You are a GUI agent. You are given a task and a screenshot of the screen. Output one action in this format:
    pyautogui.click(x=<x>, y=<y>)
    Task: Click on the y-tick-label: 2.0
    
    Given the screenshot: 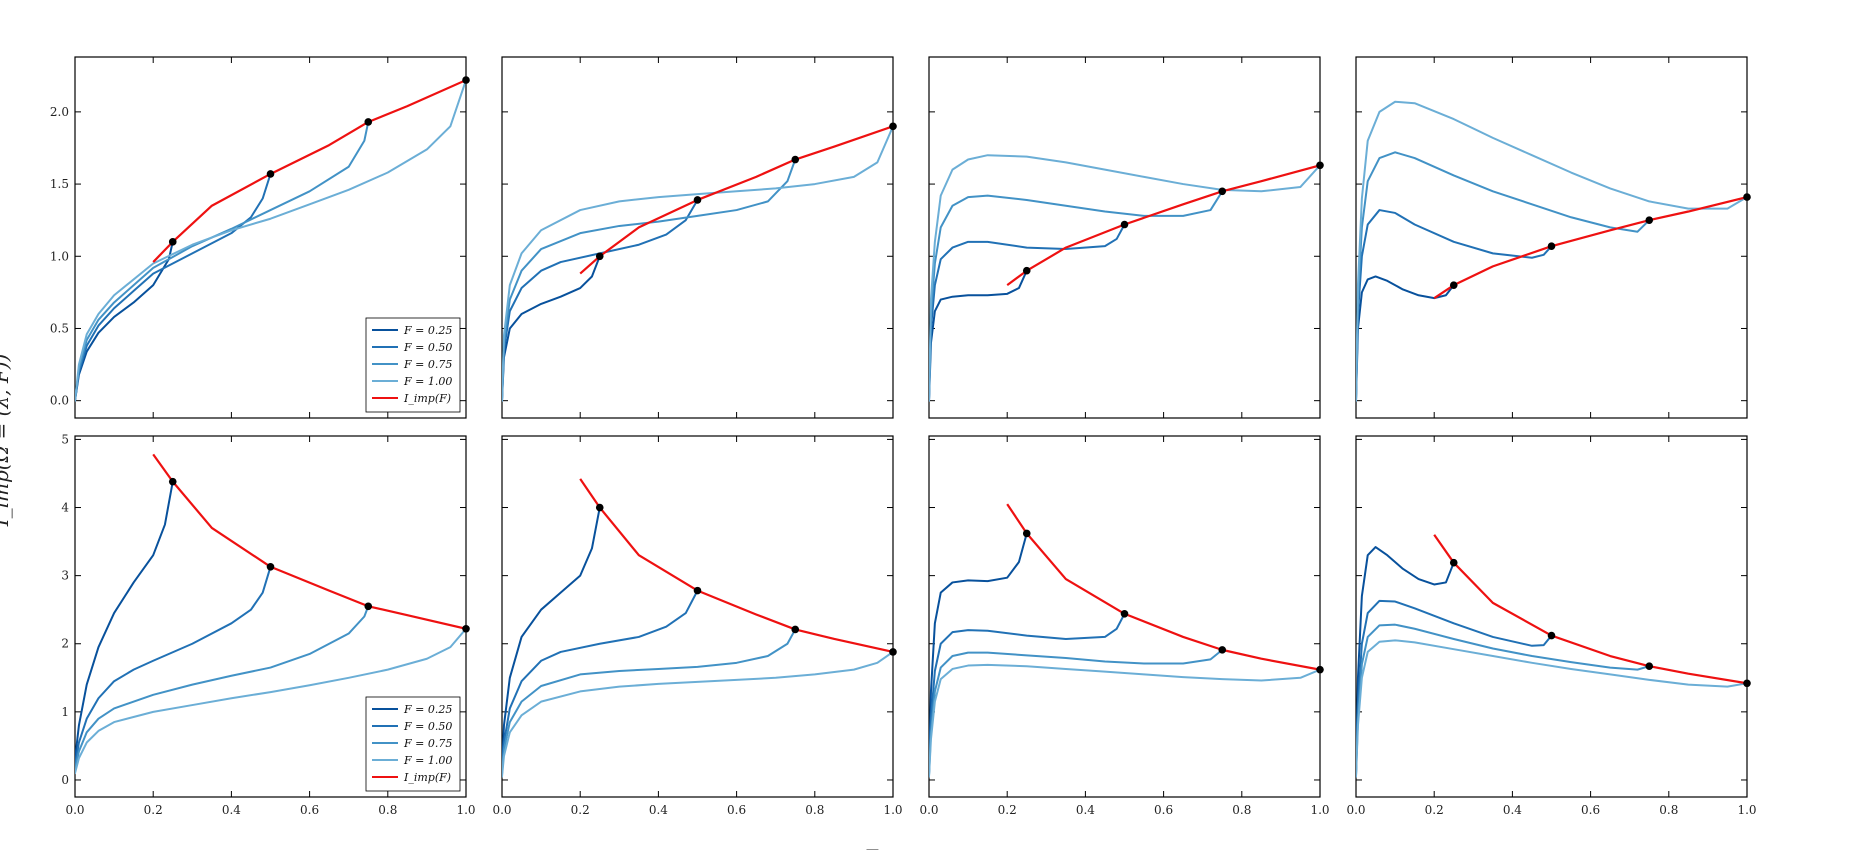 What is the action you would take?
    pyautogui.click(x=59, y=112)
    